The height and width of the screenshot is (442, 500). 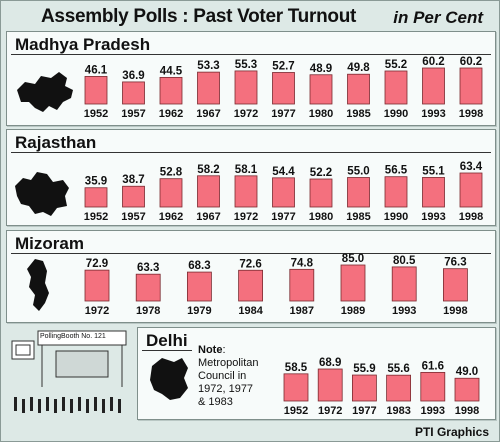 I want to click on booth-sign: PollingBooth No. 121, so click(x=73, y=336).